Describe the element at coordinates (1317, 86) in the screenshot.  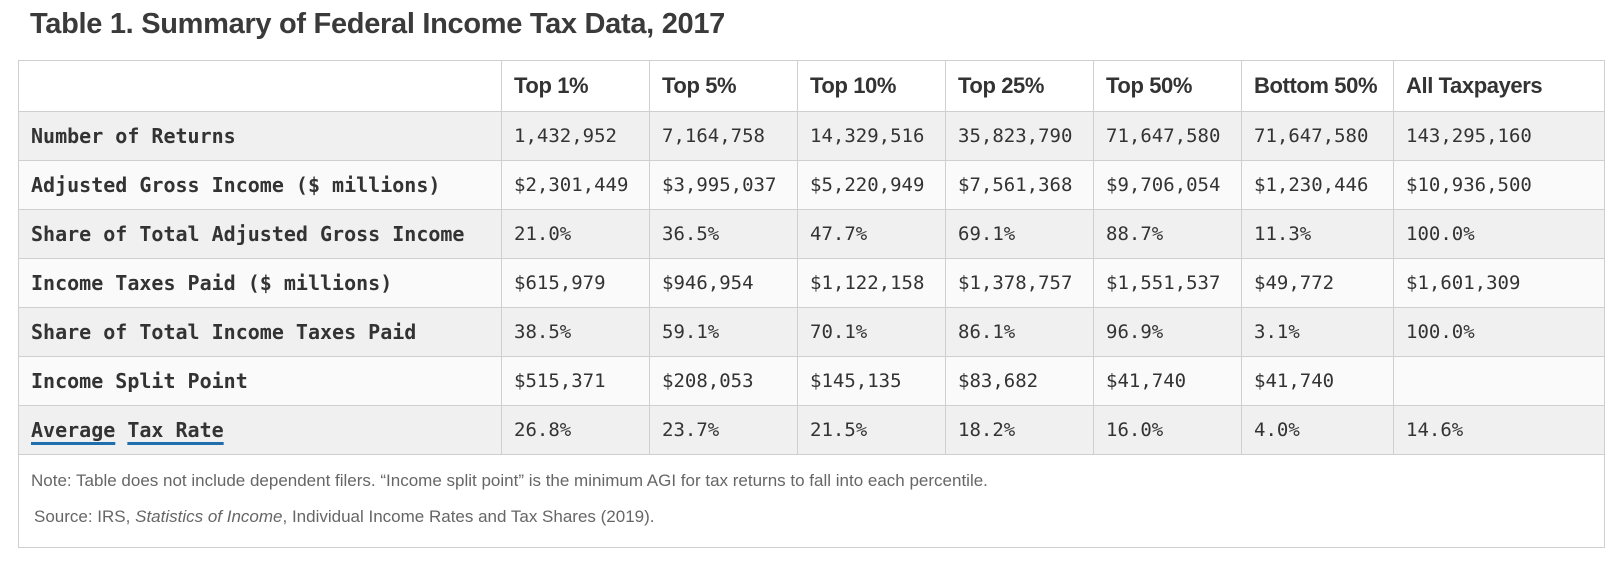
I see `column-header-bottom-50: Bottom 50%` at that location.